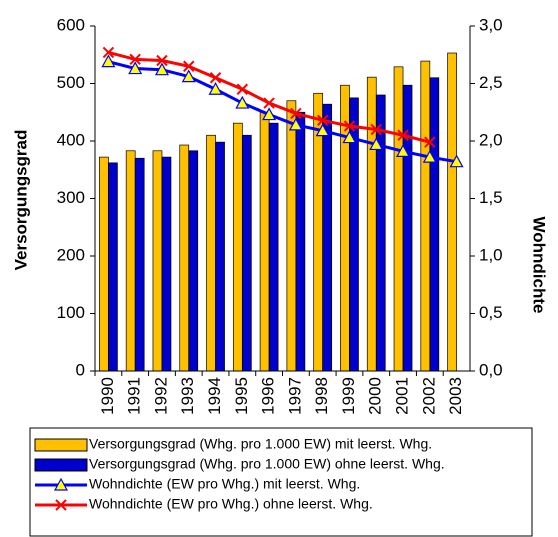 The image size is (558, 537). I want to click on y-tick-label: 400, so click(71, 139).